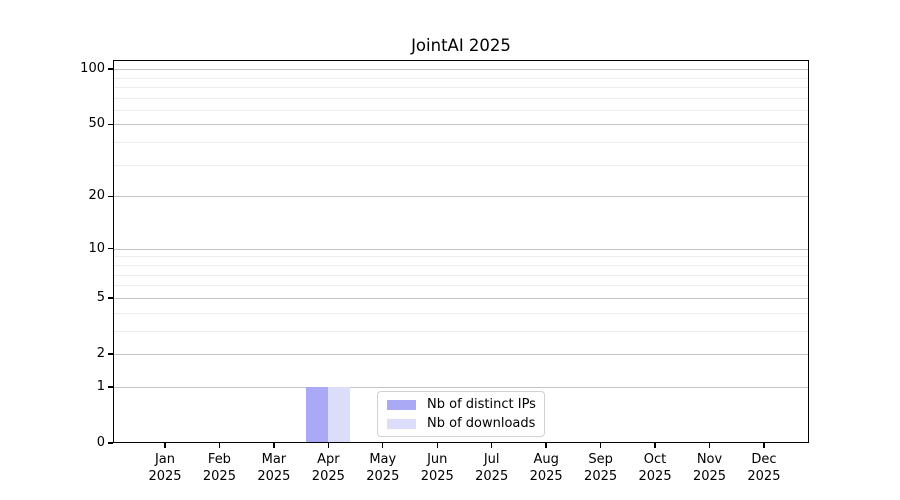 The height and width of the screenshot is (500, 900). What do you see at coordinates (437, 468) in the screenshot?
I see `x-tick-label: Jun 2025` at bounding box center [437, 468].